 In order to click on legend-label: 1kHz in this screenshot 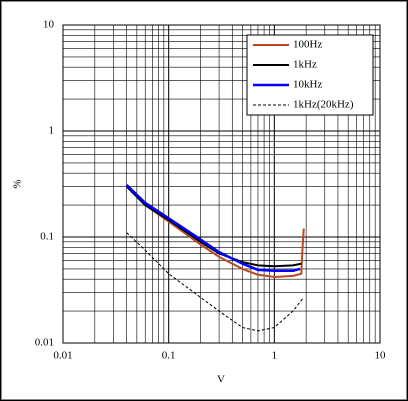, I will do `click(305, 65)`.